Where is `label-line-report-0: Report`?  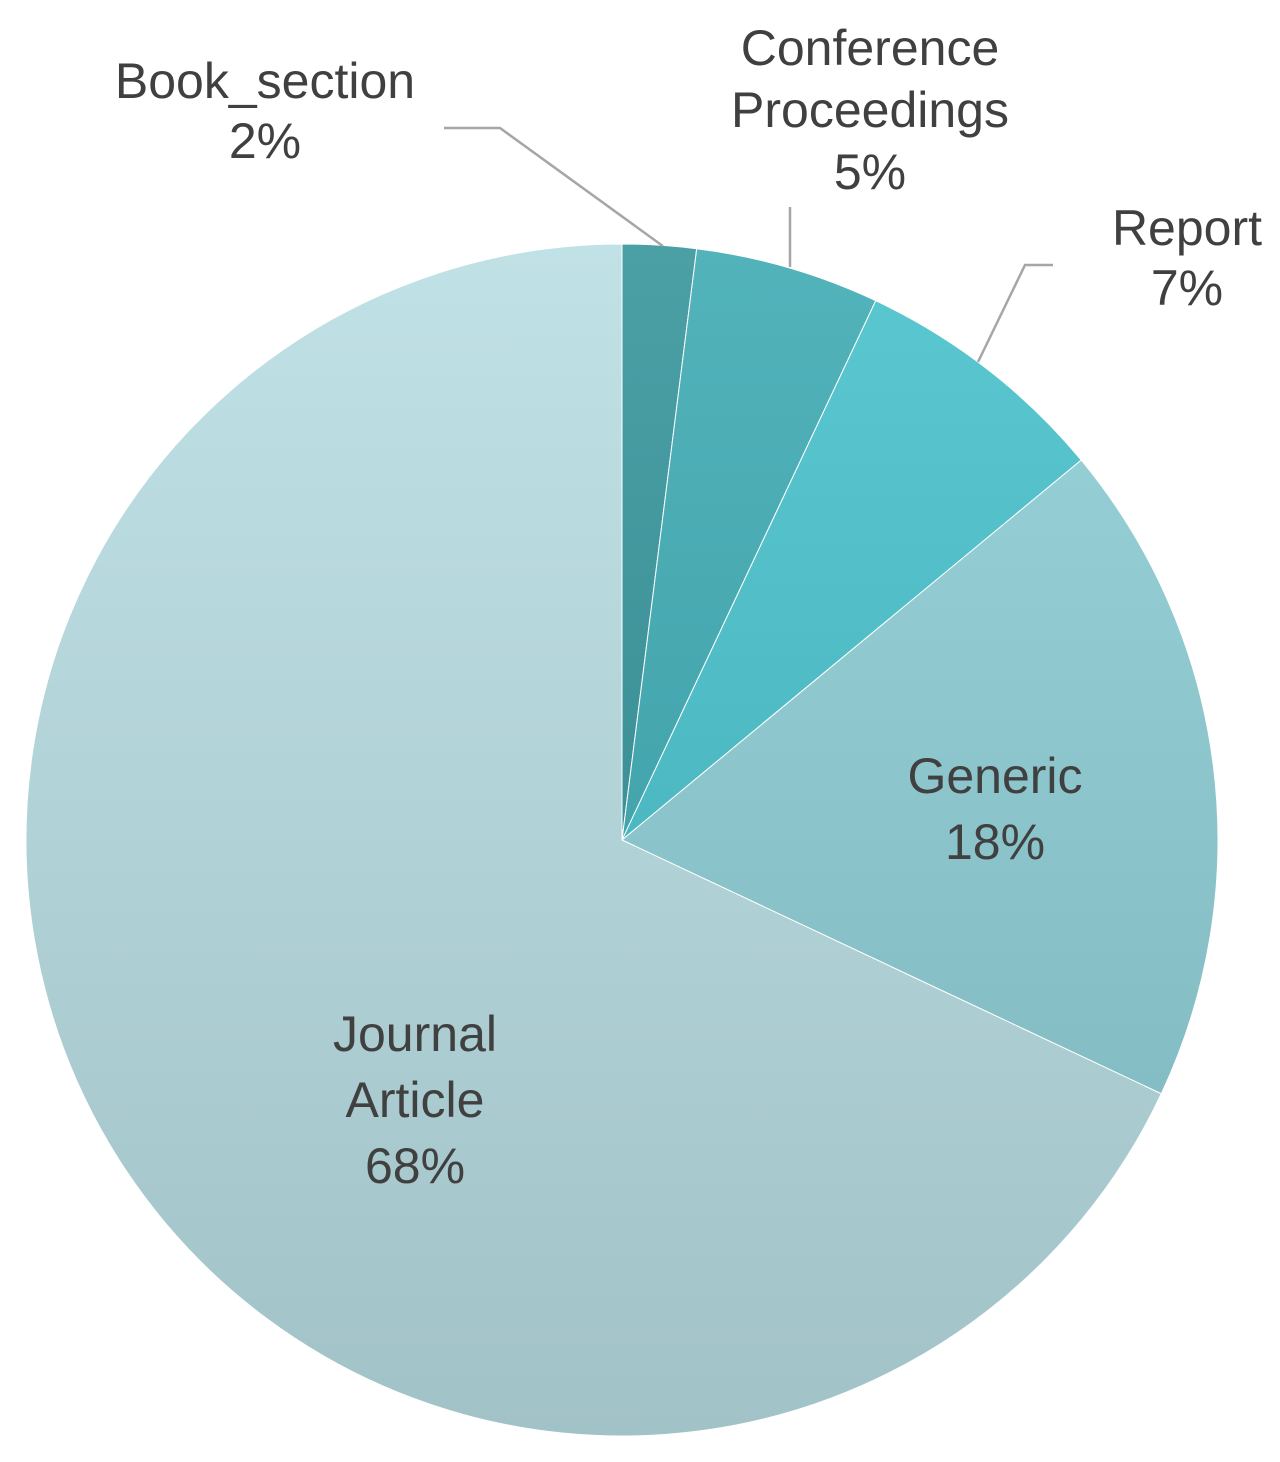 label-line-report-0: Report is located at coordinates (1187, 228).